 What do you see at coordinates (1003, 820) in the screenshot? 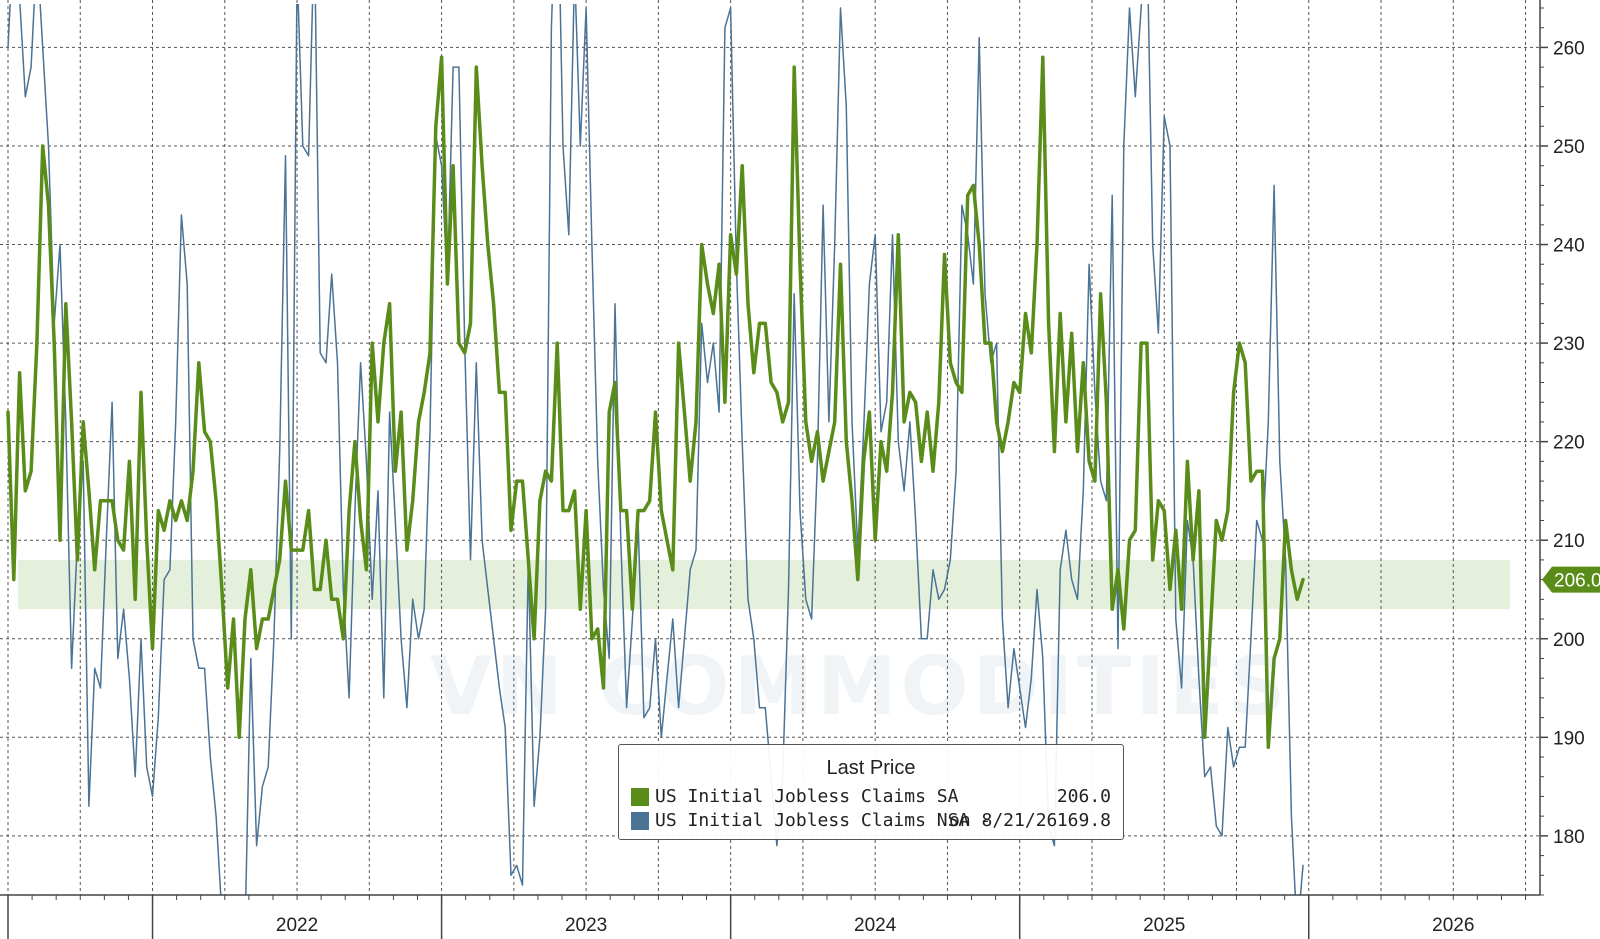
I see `legend-series-note: on 8/21/26` at bounding box center [1003, 820].